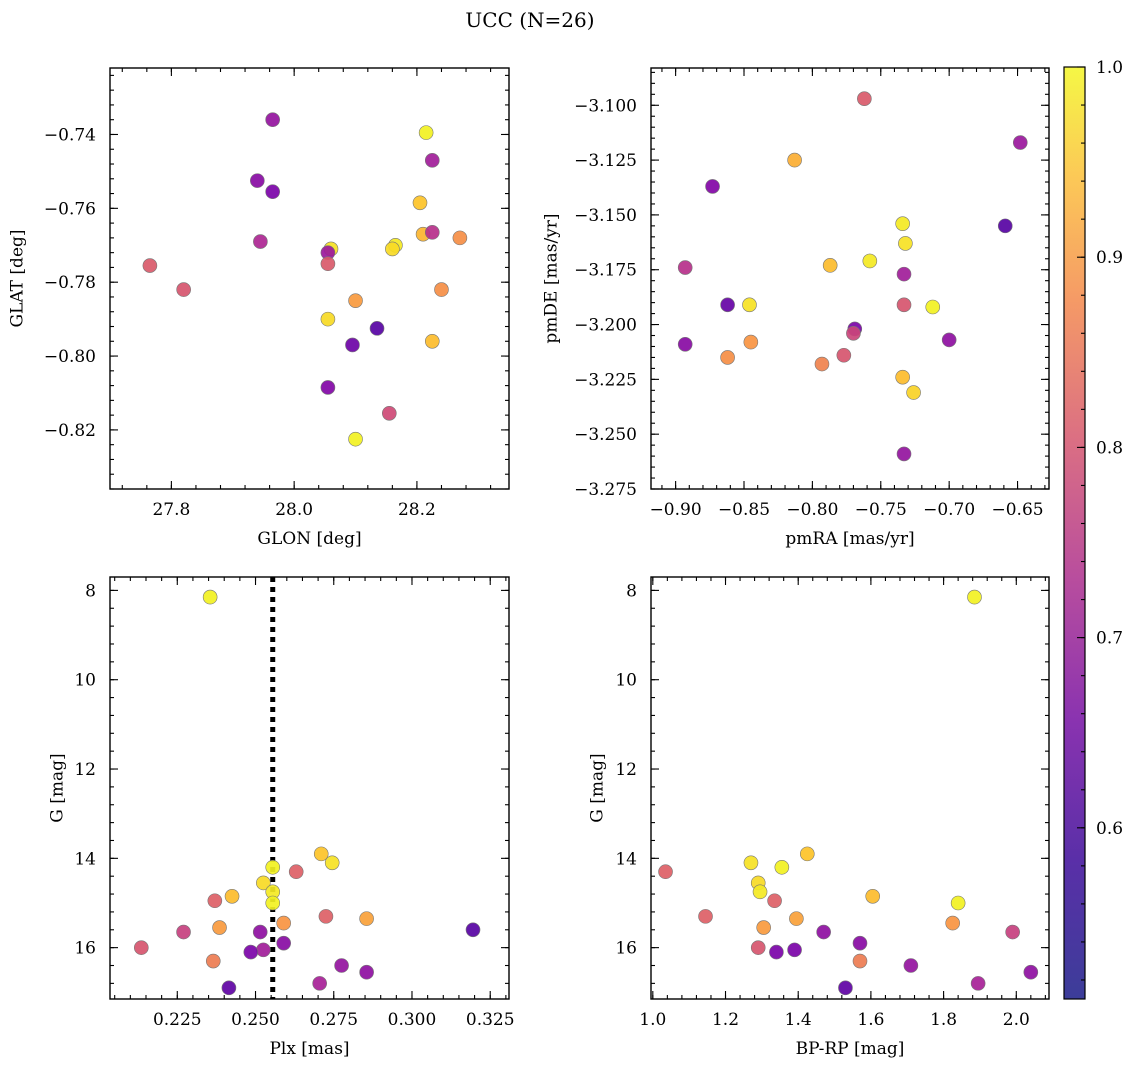 The height and width of the screenshot is (1067, 1136). I want to click on x-axis-label: BP-RP [mag], so click(850, 1049).